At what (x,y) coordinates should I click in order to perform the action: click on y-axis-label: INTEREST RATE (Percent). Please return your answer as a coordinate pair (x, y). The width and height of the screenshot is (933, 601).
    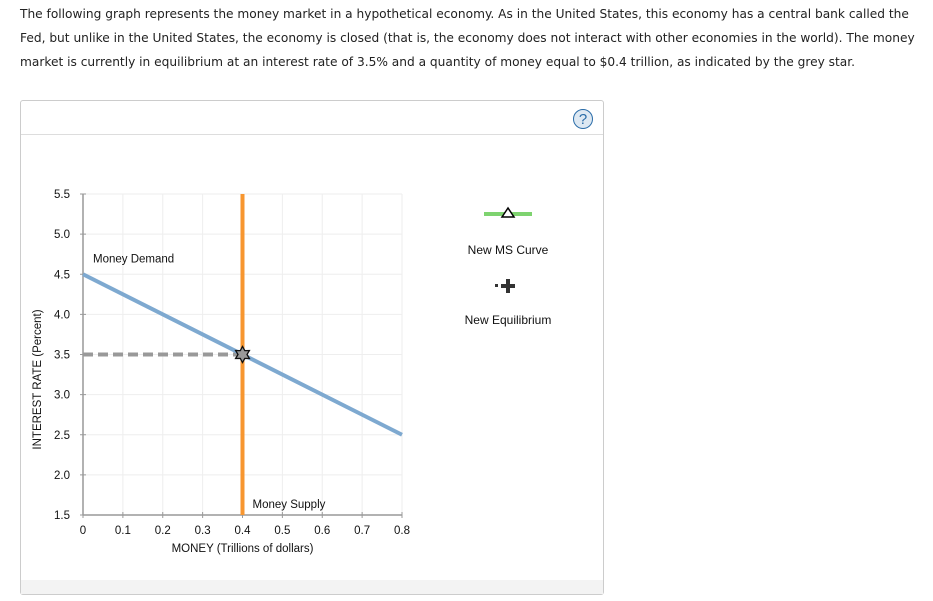
    Looking at the image, I should click on (38, 379).